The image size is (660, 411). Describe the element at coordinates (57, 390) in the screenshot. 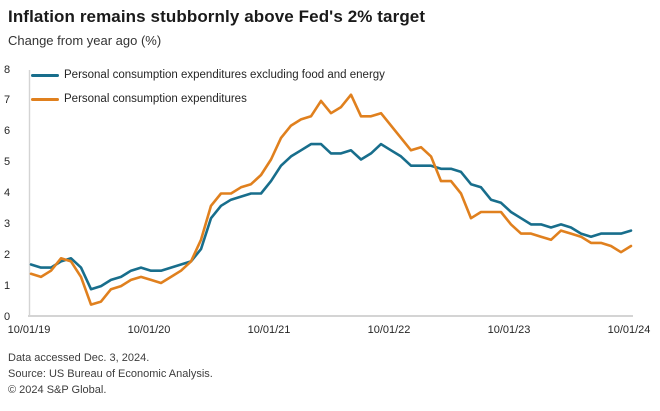

I see `footer-note-copyright: © 2024 S&P Global.` at that location.